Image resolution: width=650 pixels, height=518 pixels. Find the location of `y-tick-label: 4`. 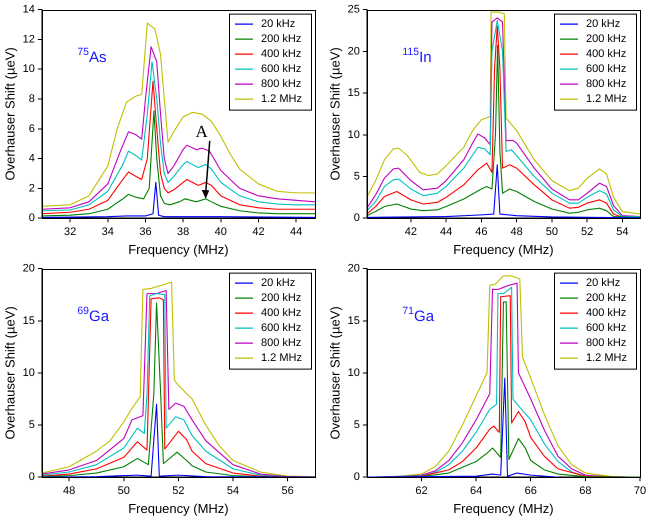

y-tick-label: 4 is located at coordinates (31, 158).